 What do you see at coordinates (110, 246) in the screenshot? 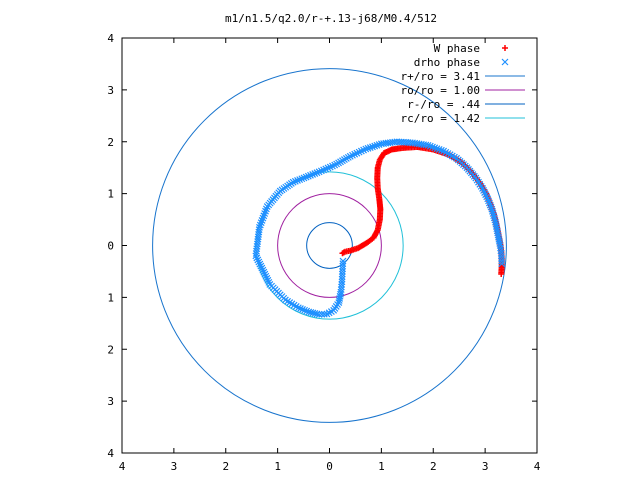
I see `y-tick-label: 0` at bounding box center [110, 246].